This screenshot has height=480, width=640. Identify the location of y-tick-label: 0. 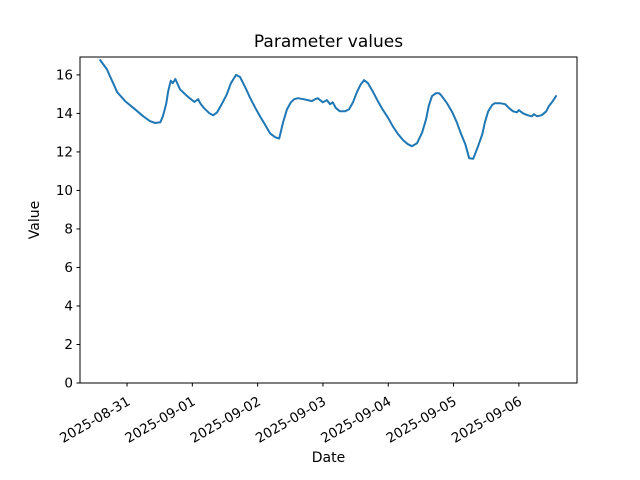
(68, 384).